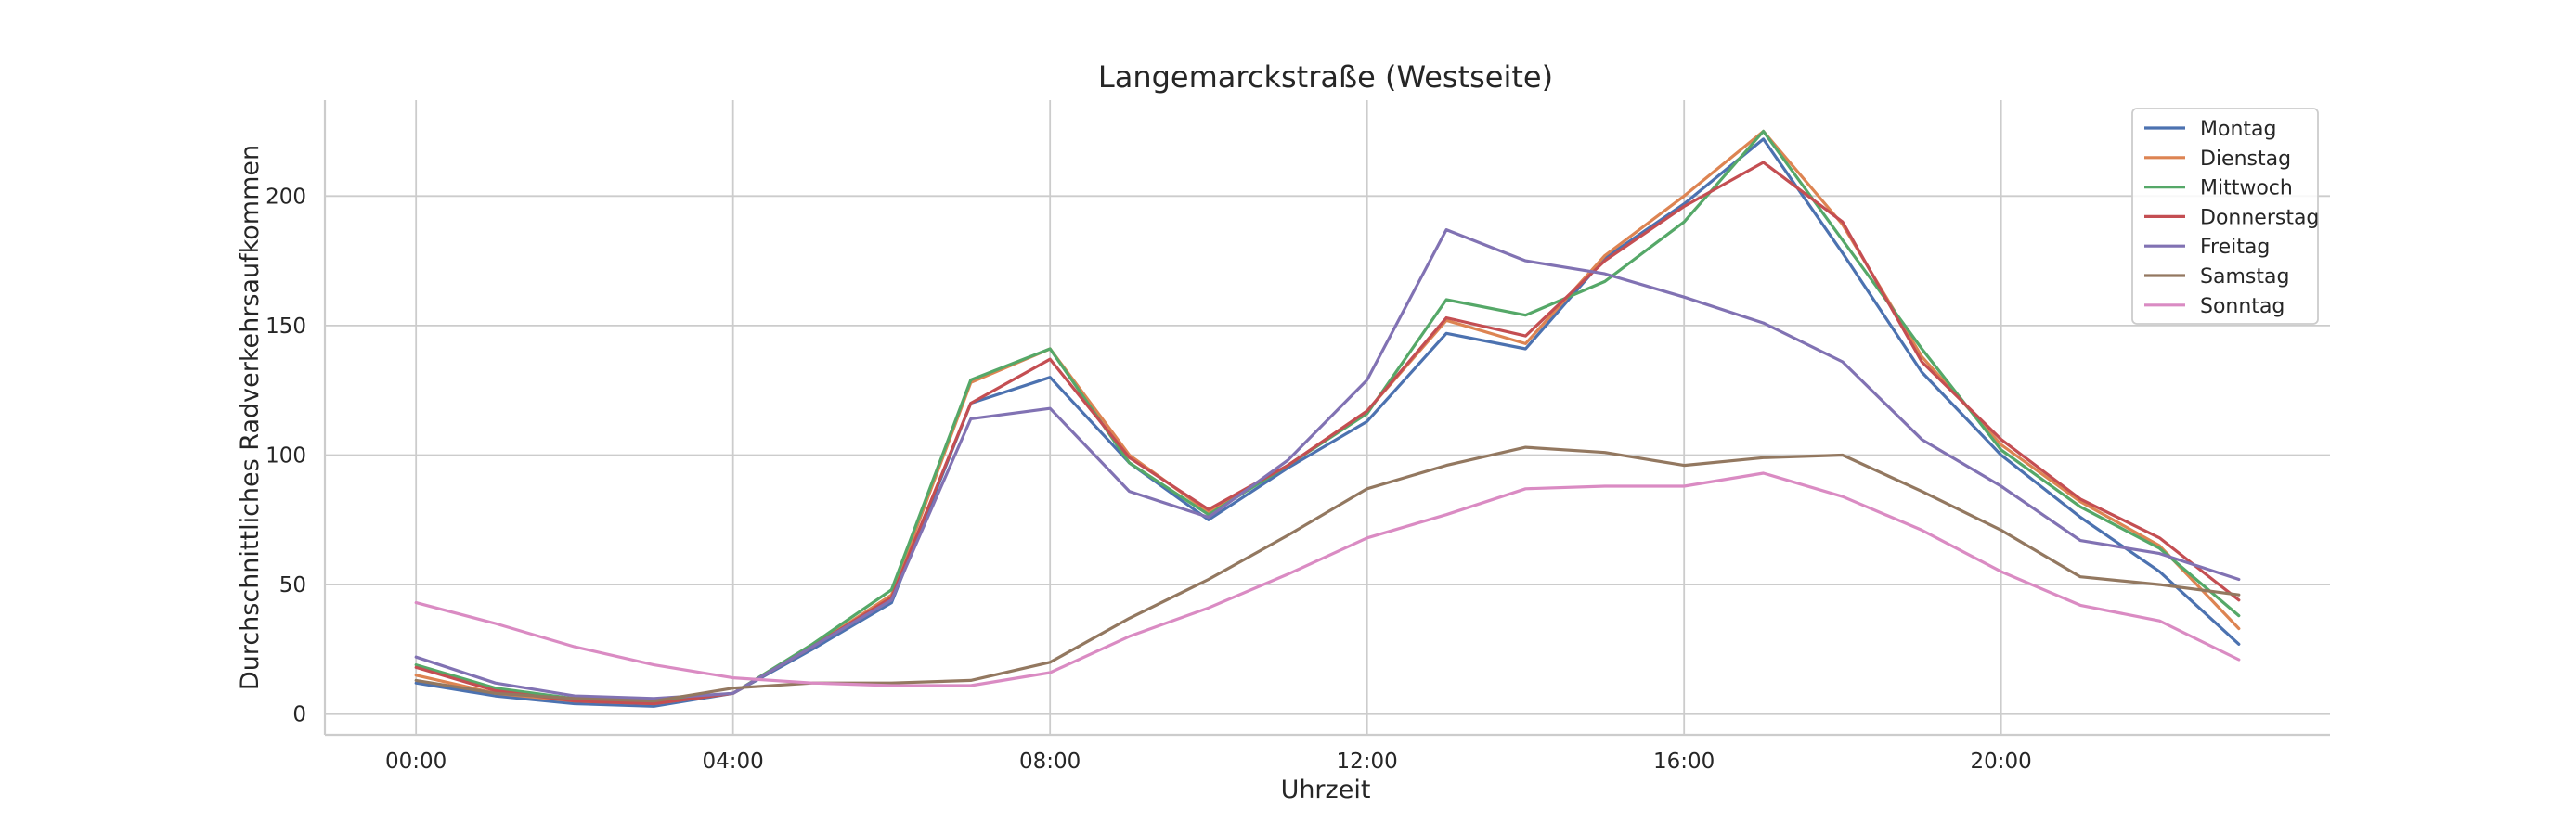  I want to click on x-tick-label: 16:00, so click(1684, 762).